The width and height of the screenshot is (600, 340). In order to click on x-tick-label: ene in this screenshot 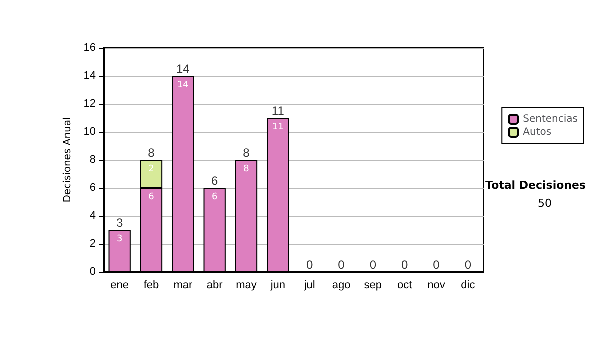, I will do `click(120, 286)`.